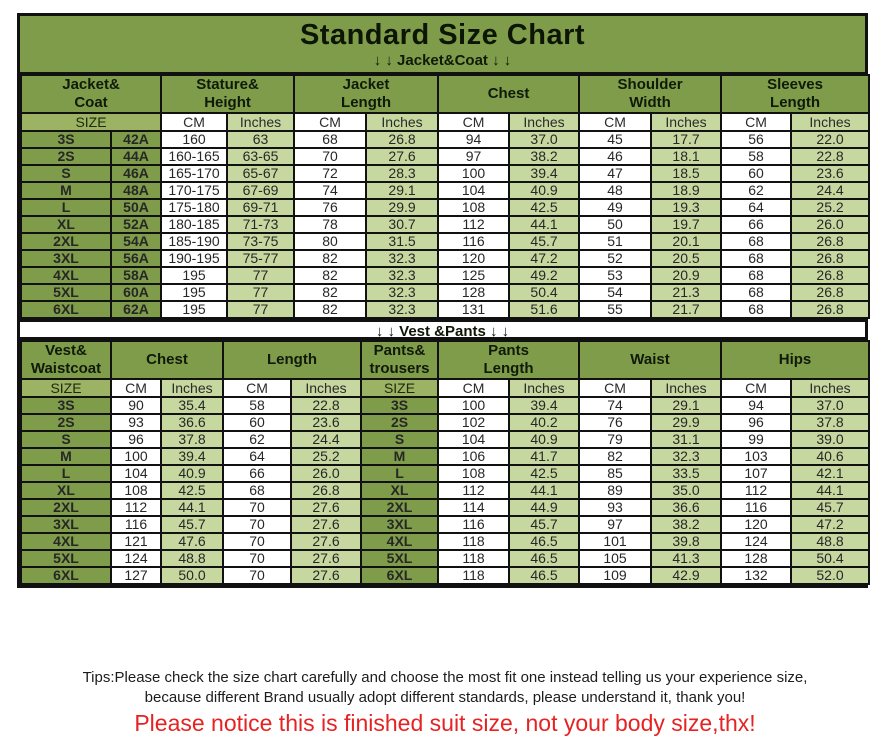 The height and width of the screenshot is (736, 890). I want to click on measurement-cell: 72, so click(330, 173).